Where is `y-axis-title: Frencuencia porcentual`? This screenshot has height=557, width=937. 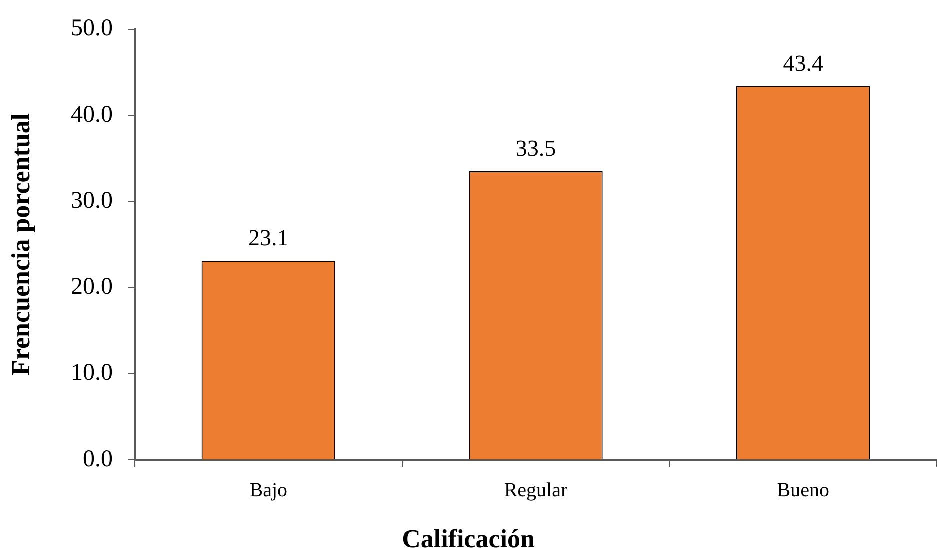
y-axis-title: Frencuencia porcentual is located at coordinates (21, 244).